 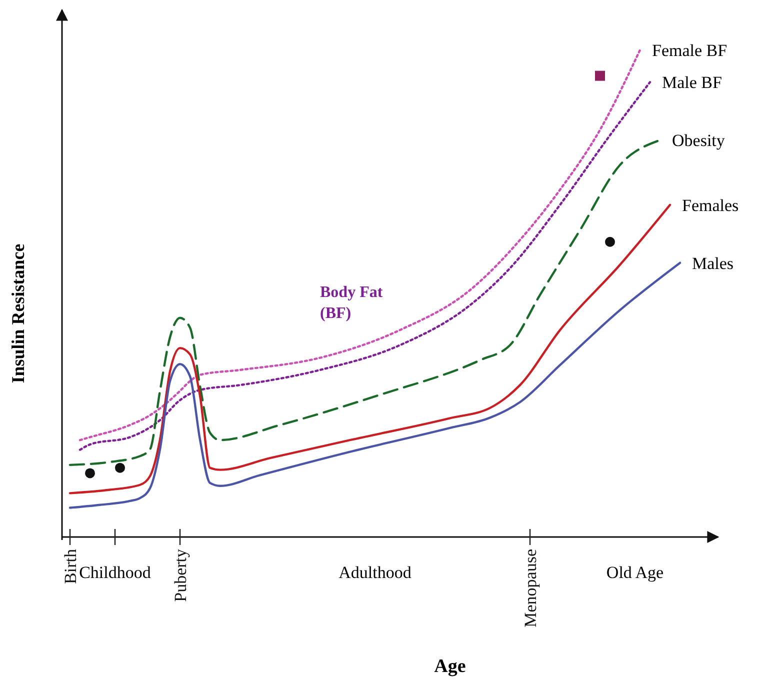 I want to click on y-axis-title: Insulin Resistance, so click(x=18, y=314).